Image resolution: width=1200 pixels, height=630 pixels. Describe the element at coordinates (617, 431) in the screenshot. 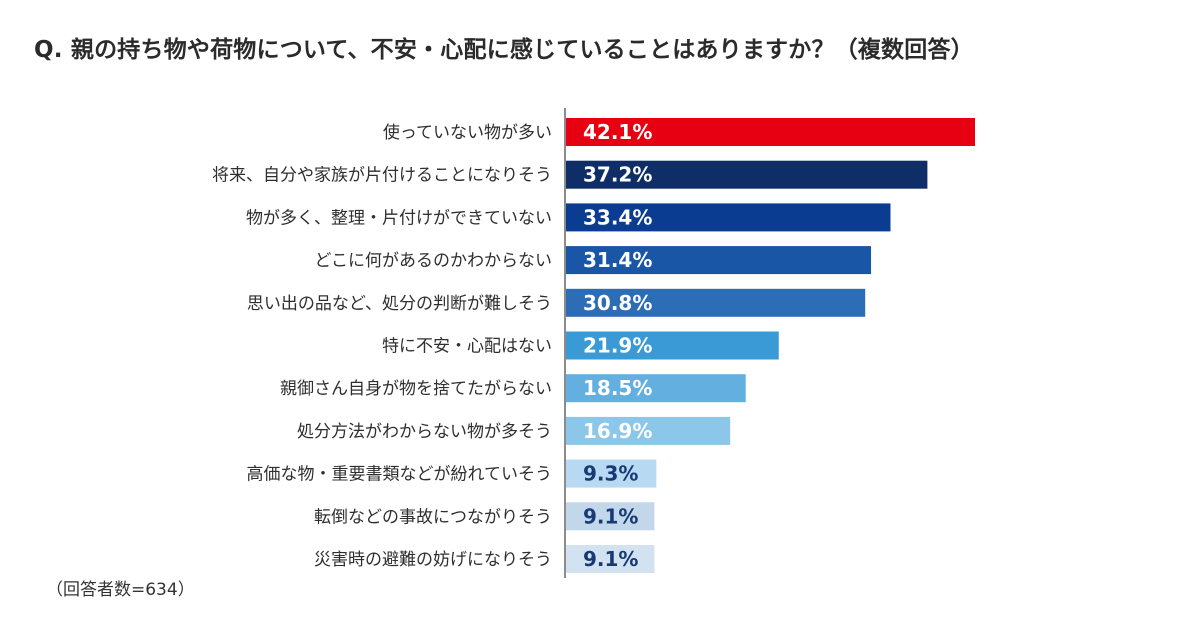

I see `value-label: 16.9%` at that location.